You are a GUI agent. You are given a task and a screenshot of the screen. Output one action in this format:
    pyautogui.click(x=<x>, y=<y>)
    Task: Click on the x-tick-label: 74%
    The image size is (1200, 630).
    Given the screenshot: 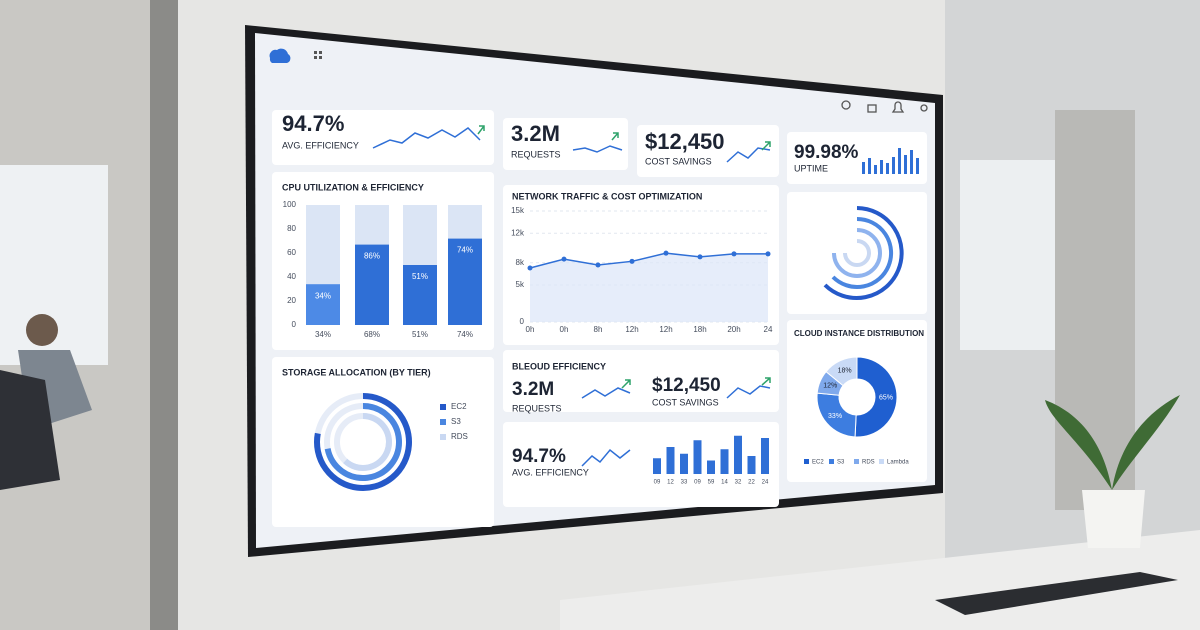 What is the action you would take?
    pyautogui.click(x=465, y=334)
    